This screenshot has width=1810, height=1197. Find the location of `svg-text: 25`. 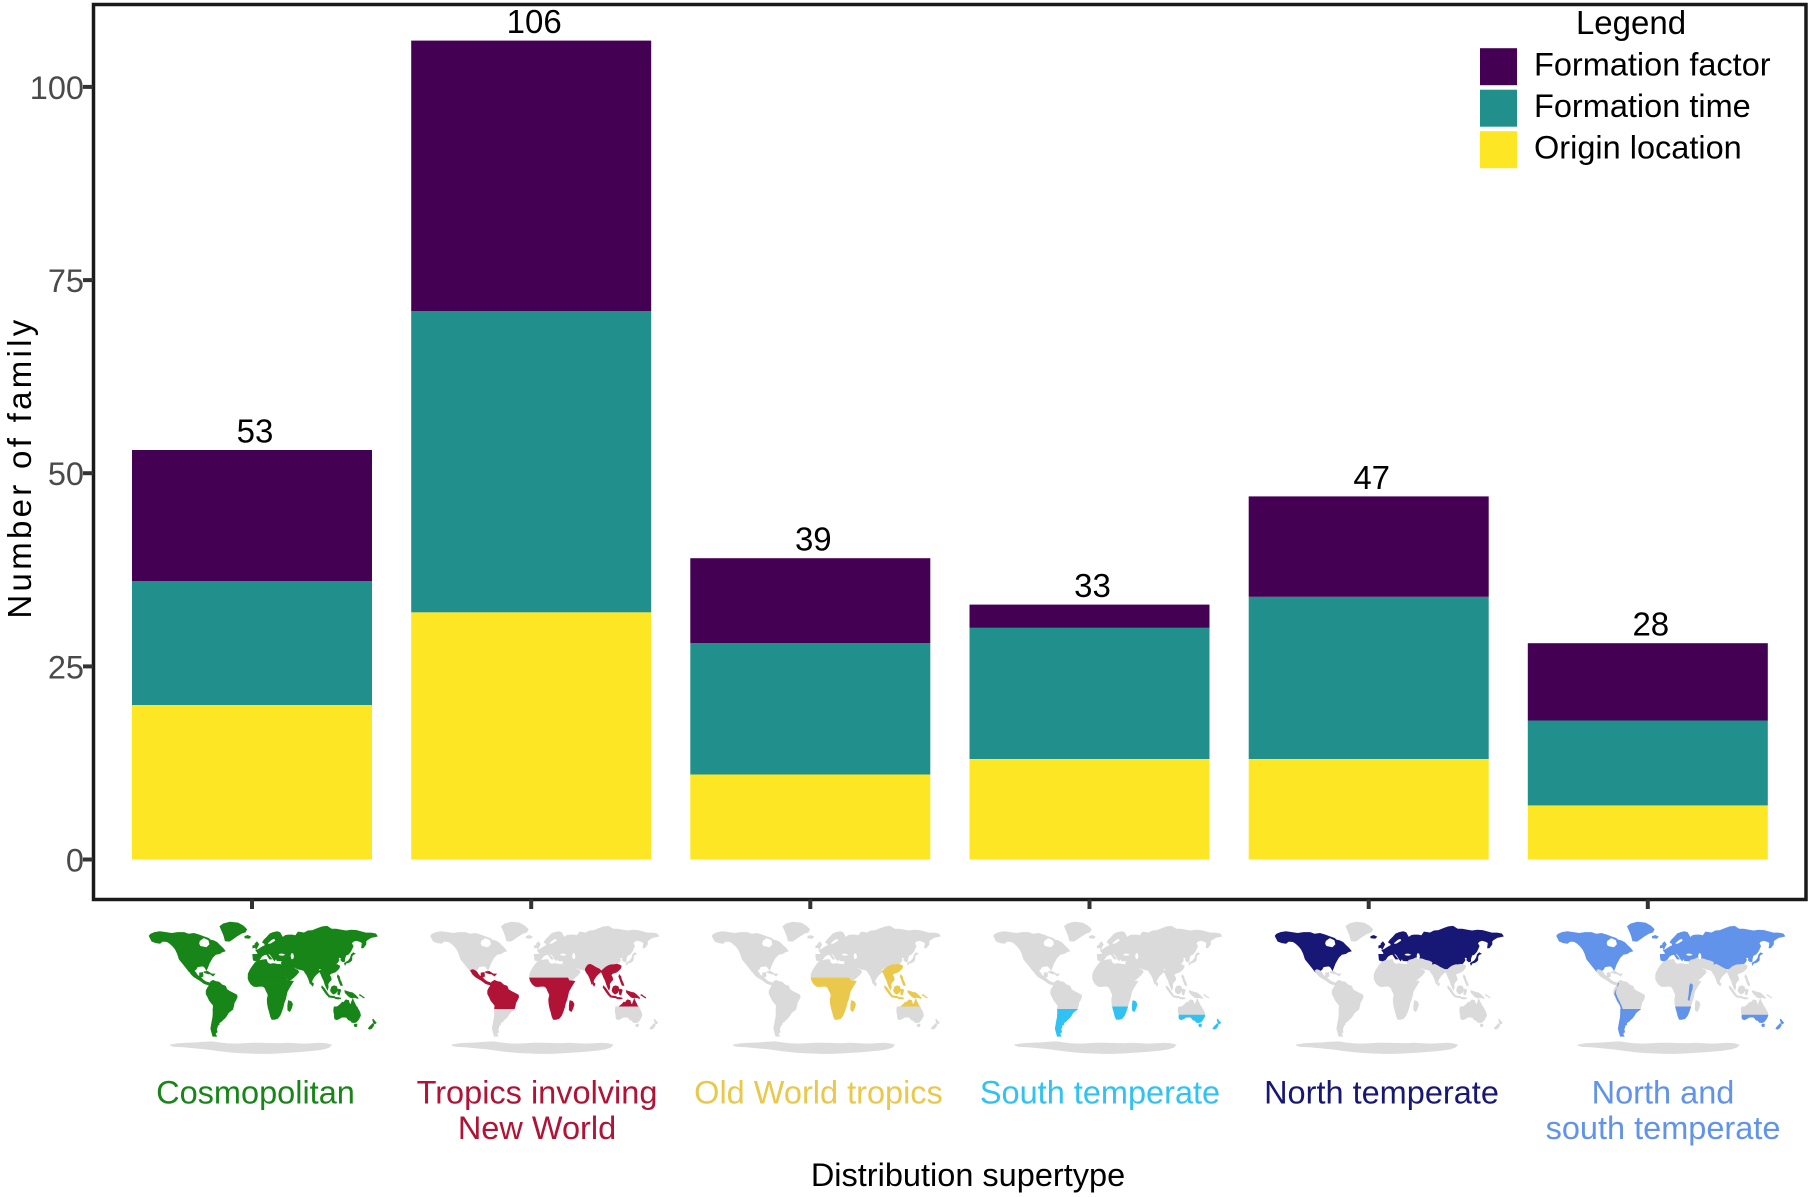

svg-text: 25 is located at coordinates (66, 667).